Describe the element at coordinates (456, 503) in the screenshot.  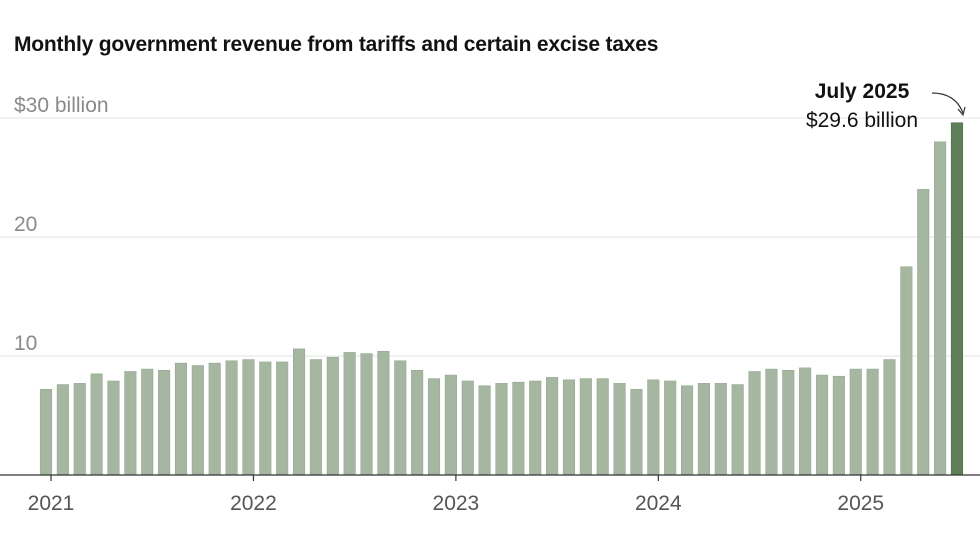
I see `x-tick-label: 2023` at that location.